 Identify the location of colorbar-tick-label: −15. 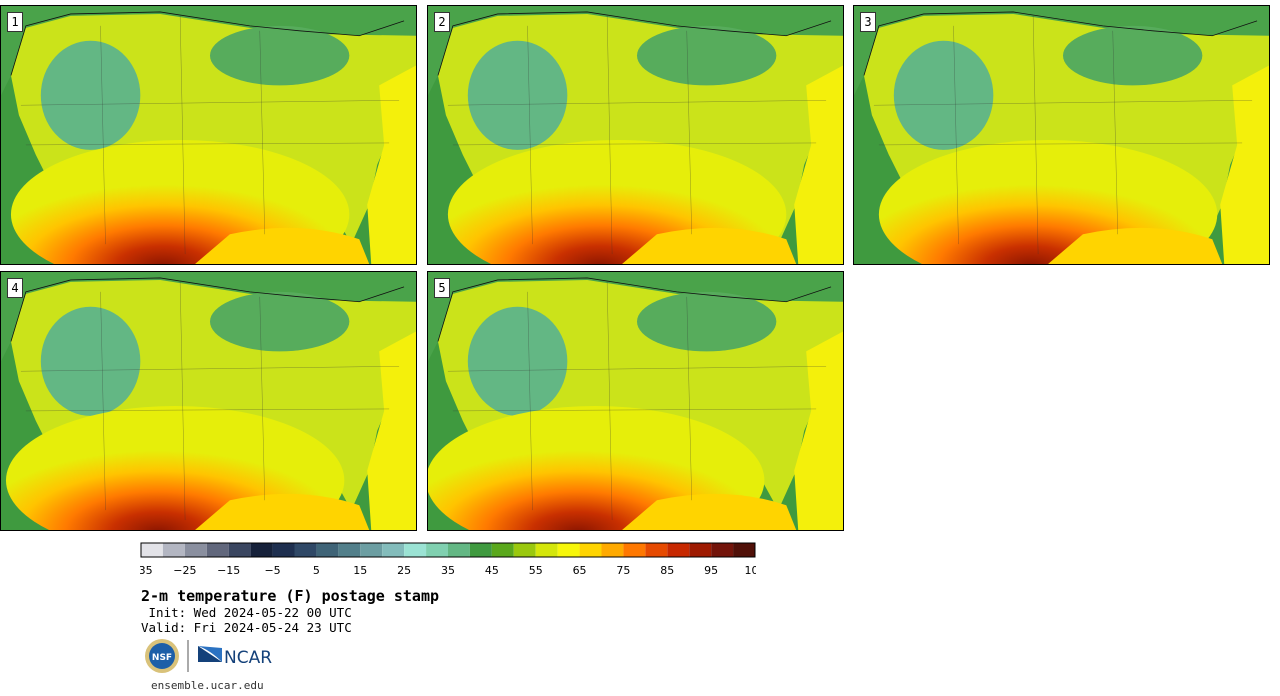
(228, 570).